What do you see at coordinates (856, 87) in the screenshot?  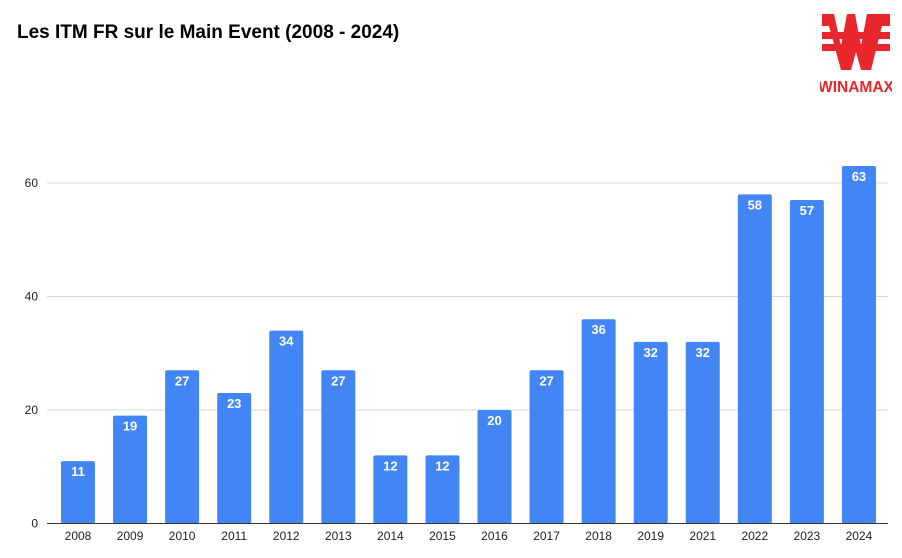 I see `winamax-wordmark: WINAMAX` at bounding box center [856, 87].